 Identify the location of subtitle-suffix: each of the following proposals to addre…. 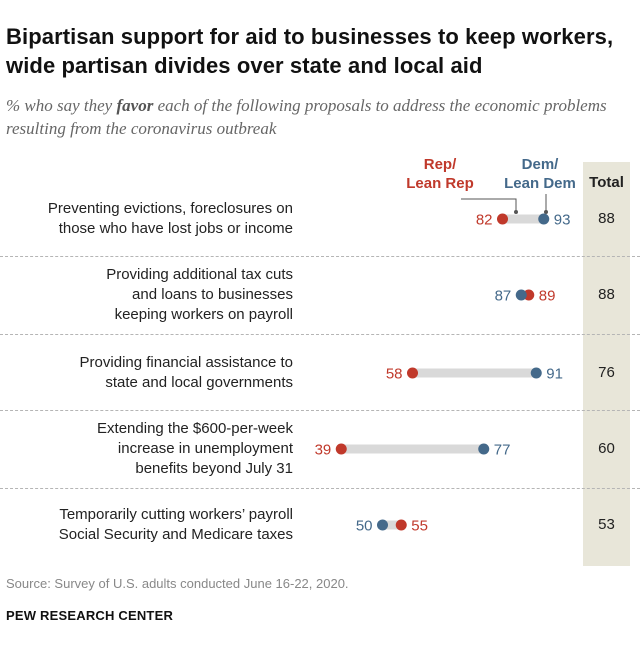
(306, 117).